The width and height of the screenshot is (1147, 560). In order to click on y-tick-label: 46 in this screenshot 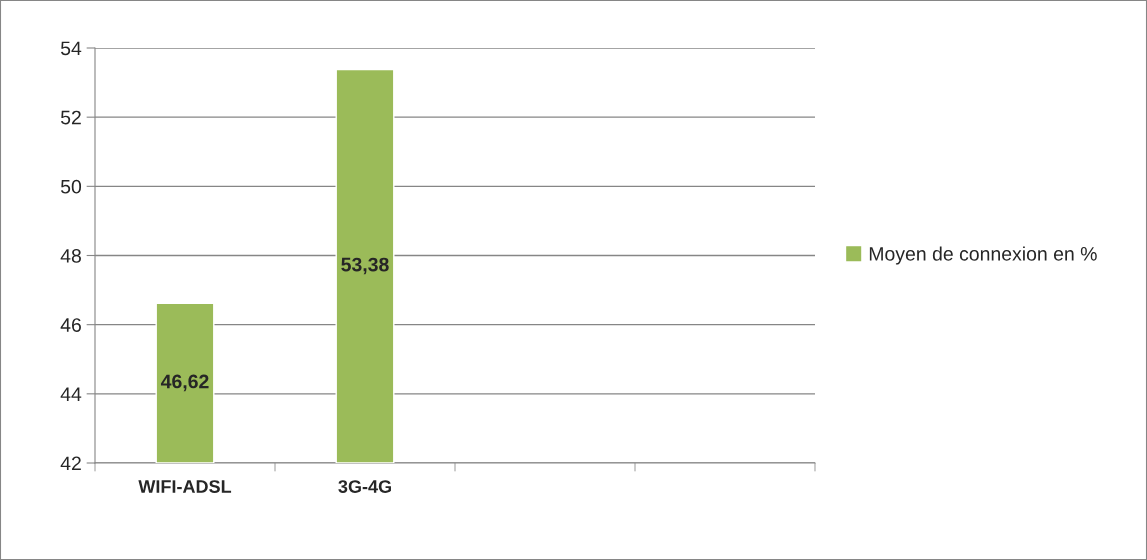, I will do `click(70, 325)`.